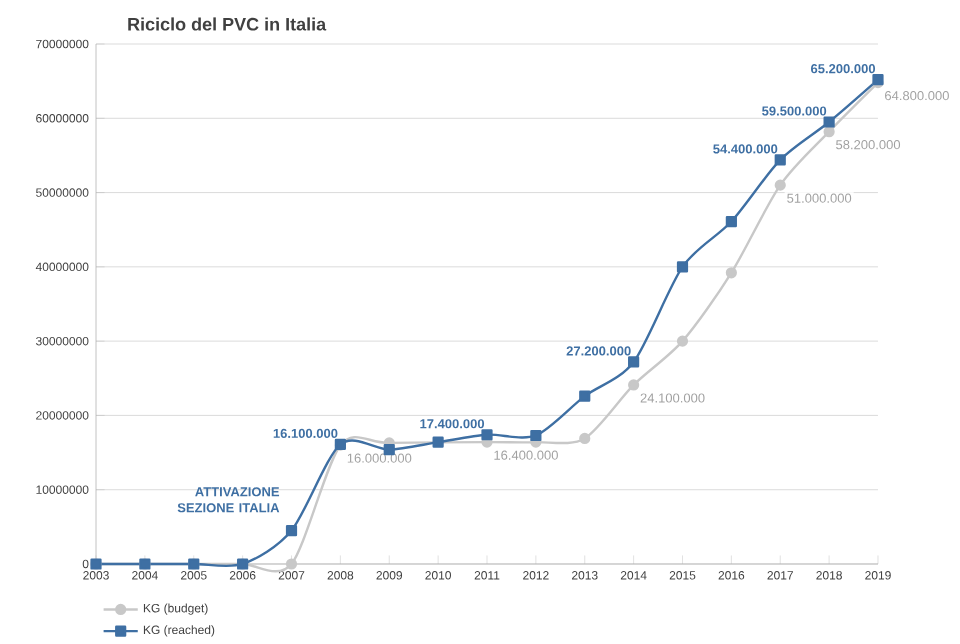 The height and width of the screenshot is (644, 960). What do you see at coordinates (227, 23) in the screenshot?
I see `chart-title: Riciclo del PVC in Italia` at bounding box center [227, 23].